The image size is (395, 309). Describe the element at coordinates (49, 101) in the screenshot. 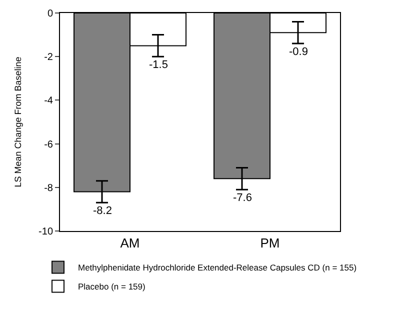

I see `y-tick-label: -4` at that location.